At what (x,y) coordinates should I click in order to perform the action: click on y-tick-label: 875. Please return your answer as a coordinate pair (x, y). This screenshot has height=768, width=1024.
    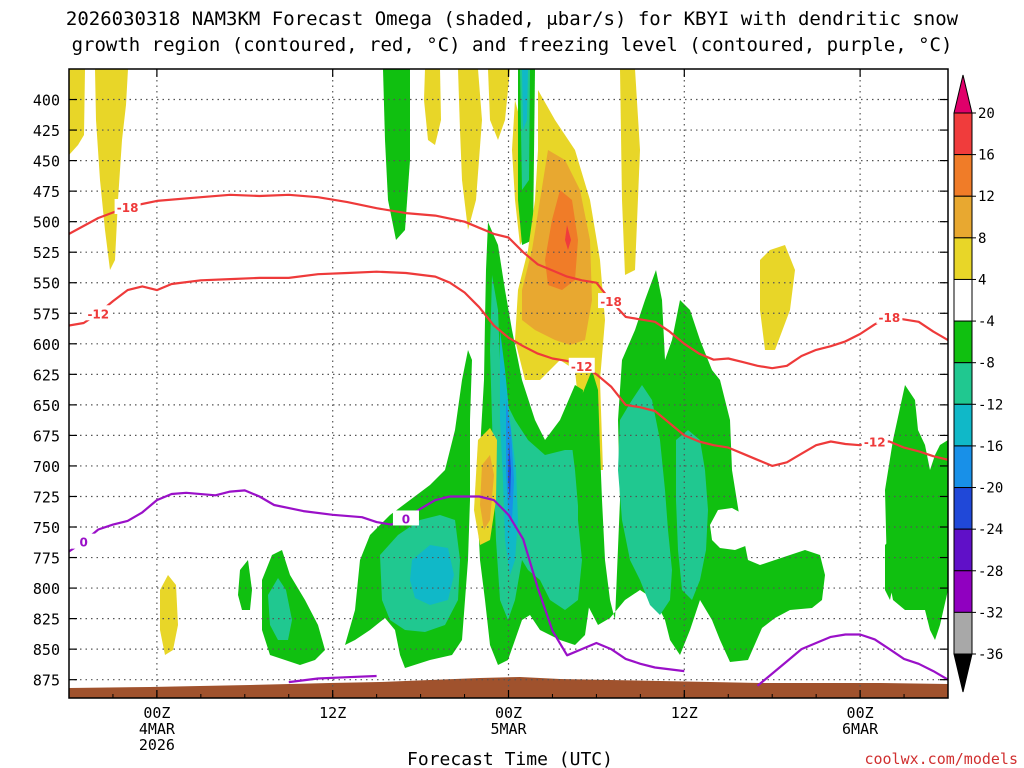
    Looking at the image, I should click on (46, 681).